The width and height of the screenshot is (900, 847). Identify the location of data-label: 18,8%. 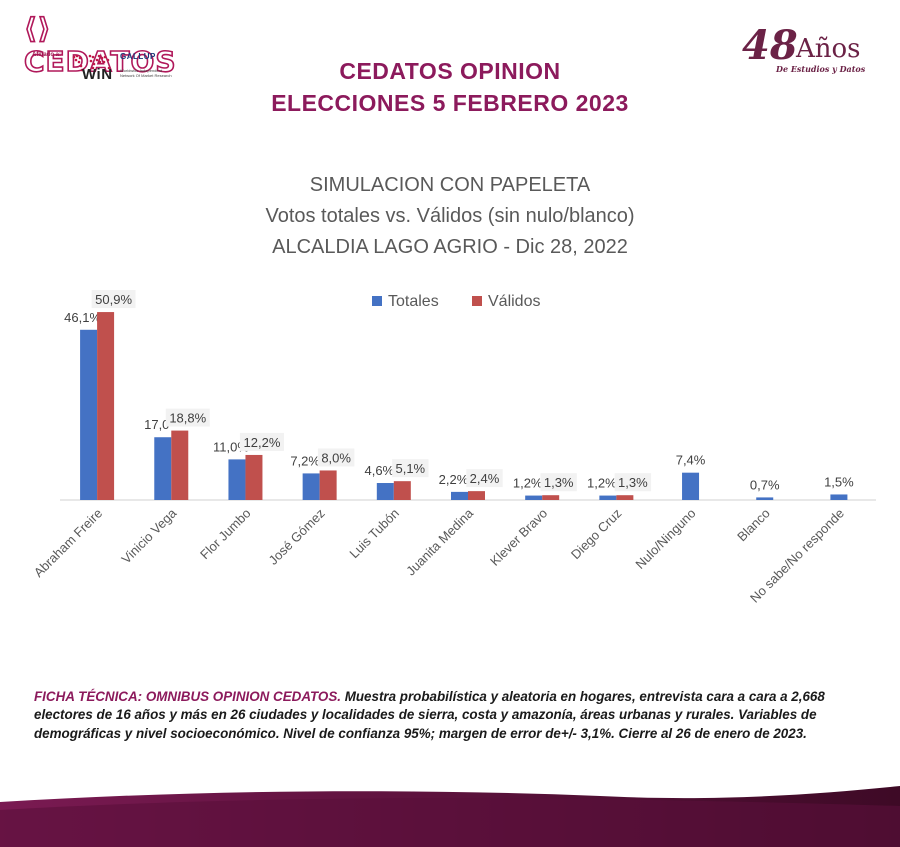
(187, 418).